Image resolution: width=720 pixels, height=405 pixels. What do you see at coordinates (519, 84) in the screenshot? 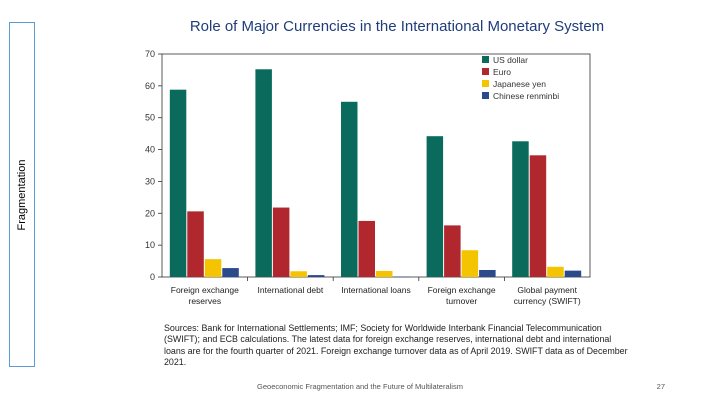
I see `legend-label: Japanese yen` at bounding box center [519, 84].